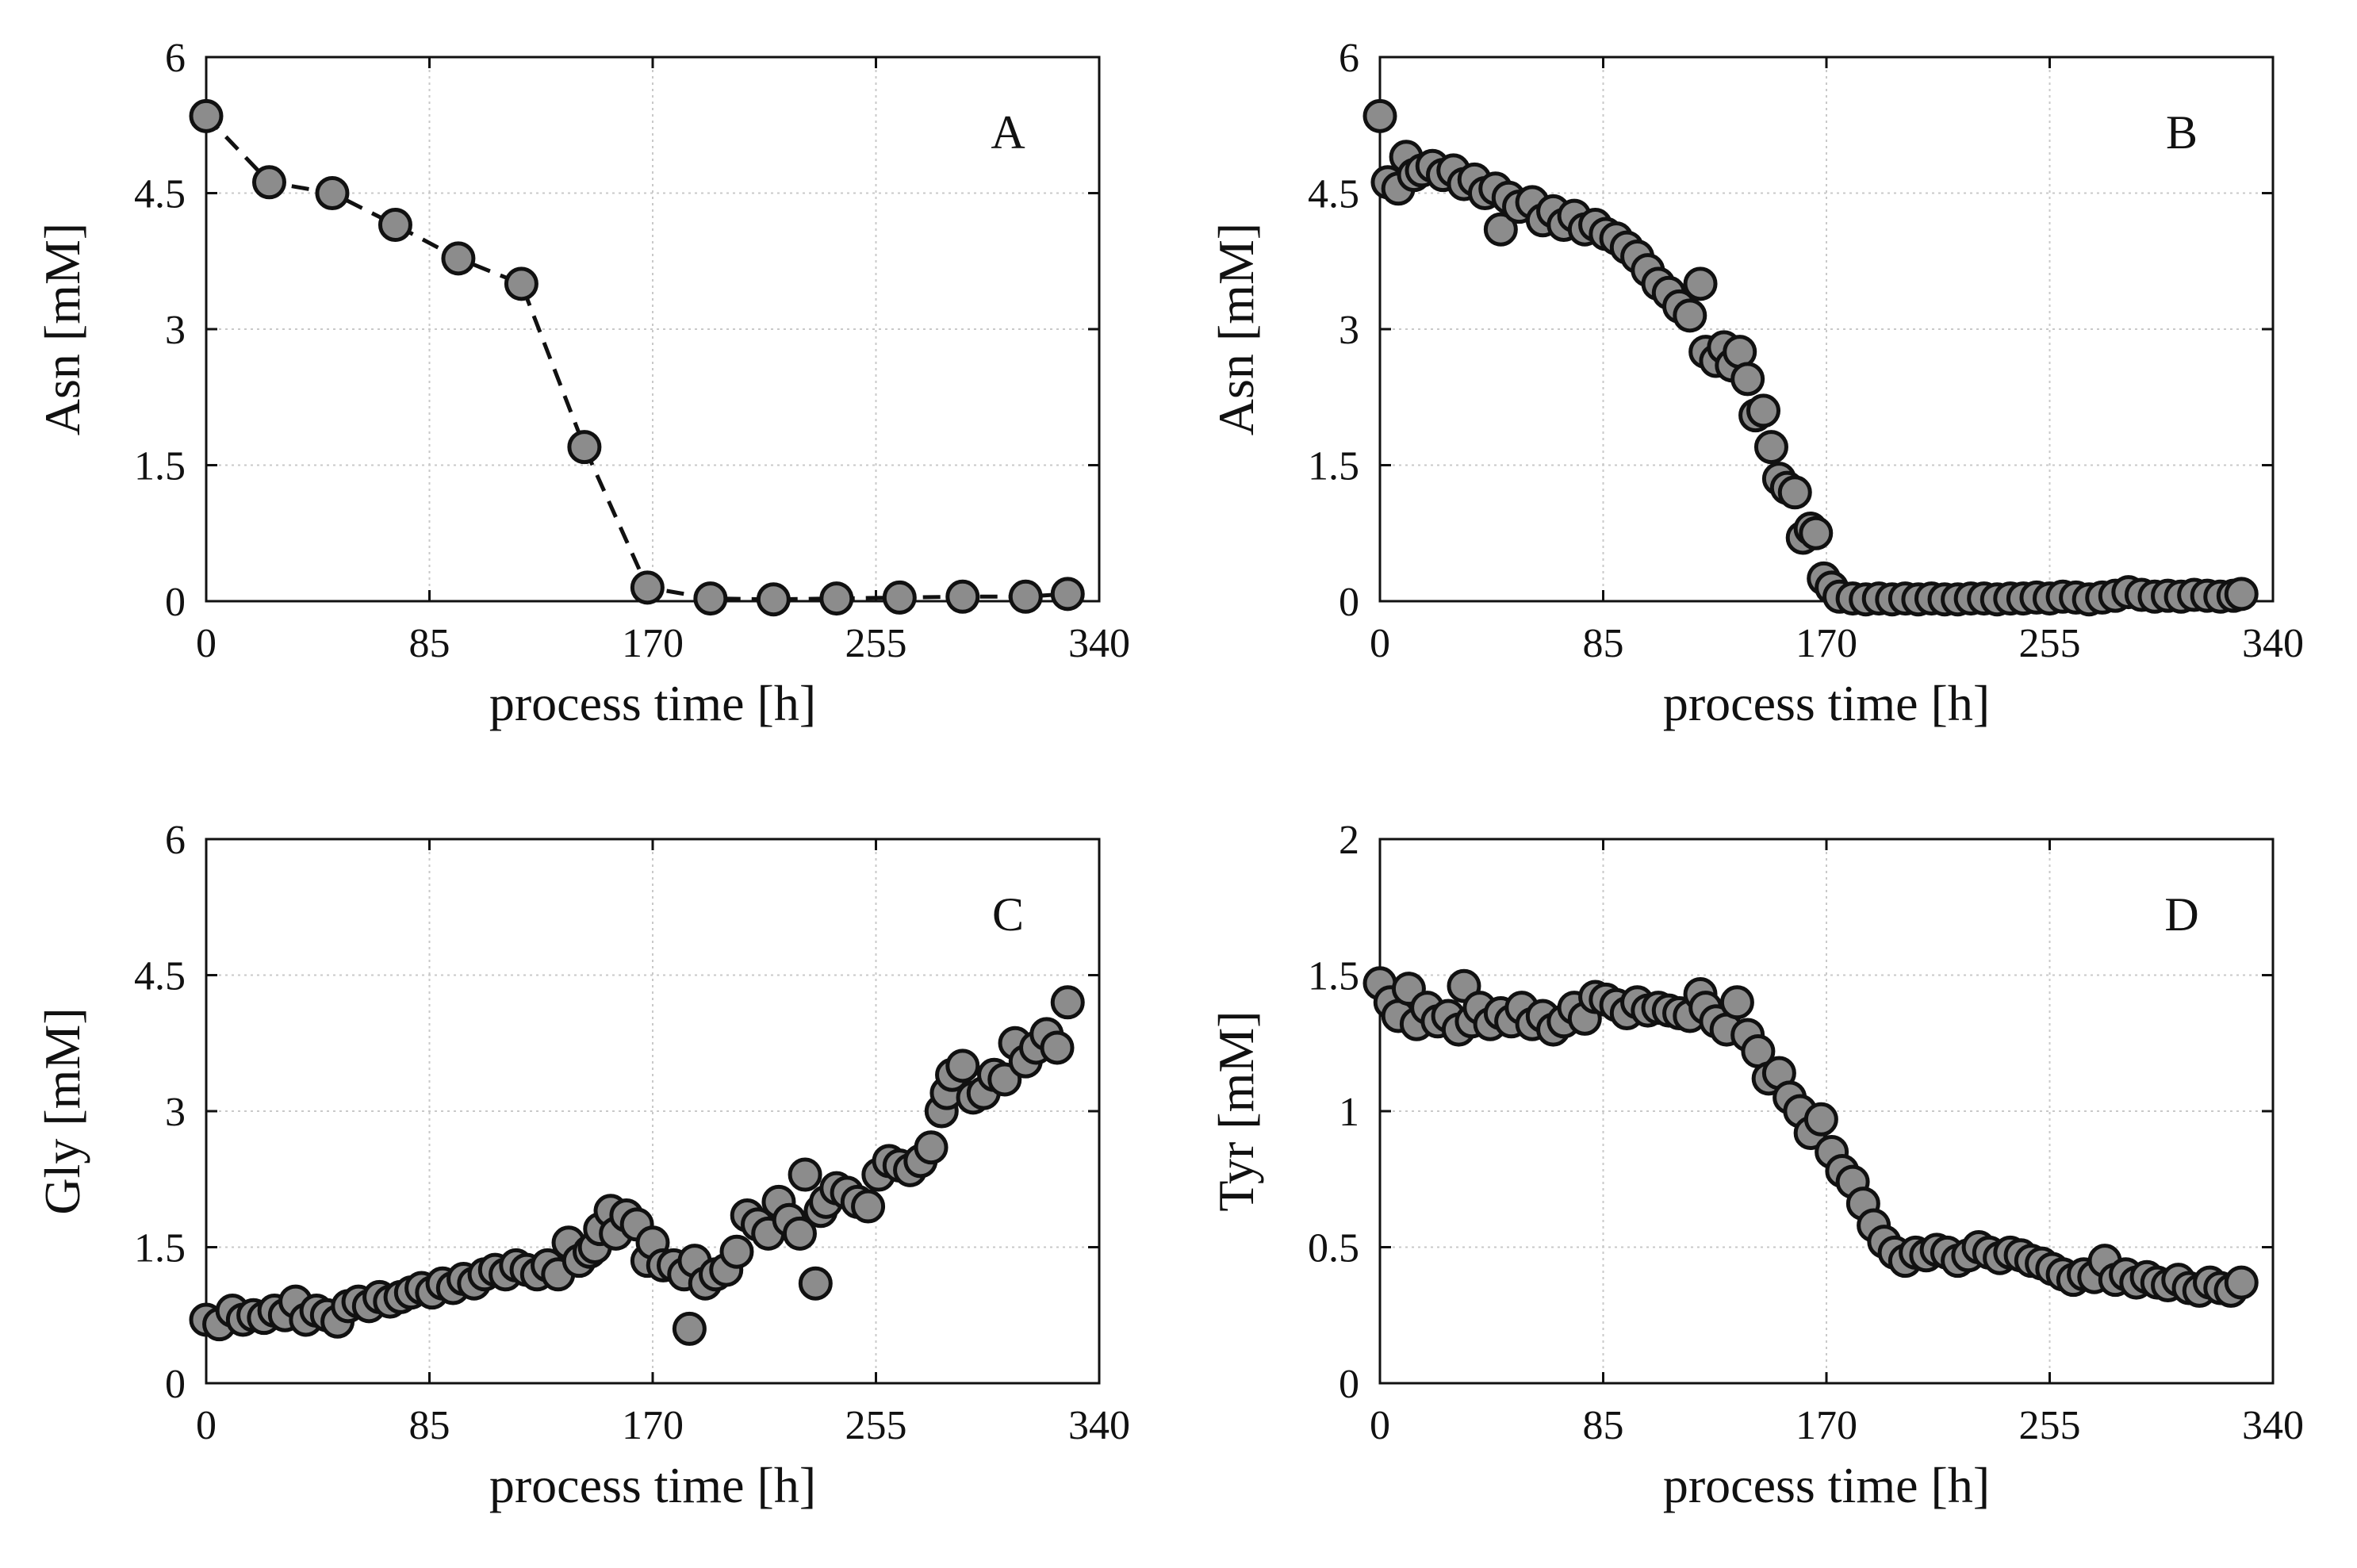 The width and height of the screenshot is (2357, 1568). I want to click on y-tick-label: 1, so click(1349, 1112).